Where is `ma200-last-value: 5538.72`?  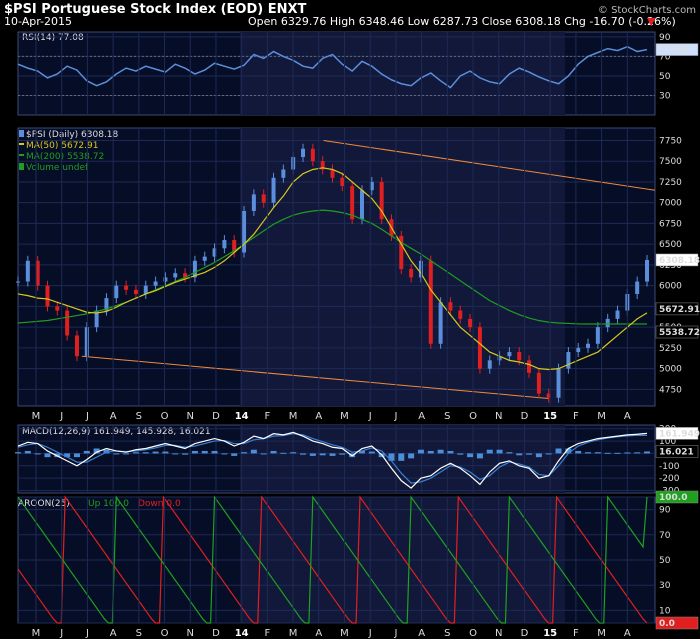
ma200-last-value: 5538.72 is located at coordinates (679, 333).